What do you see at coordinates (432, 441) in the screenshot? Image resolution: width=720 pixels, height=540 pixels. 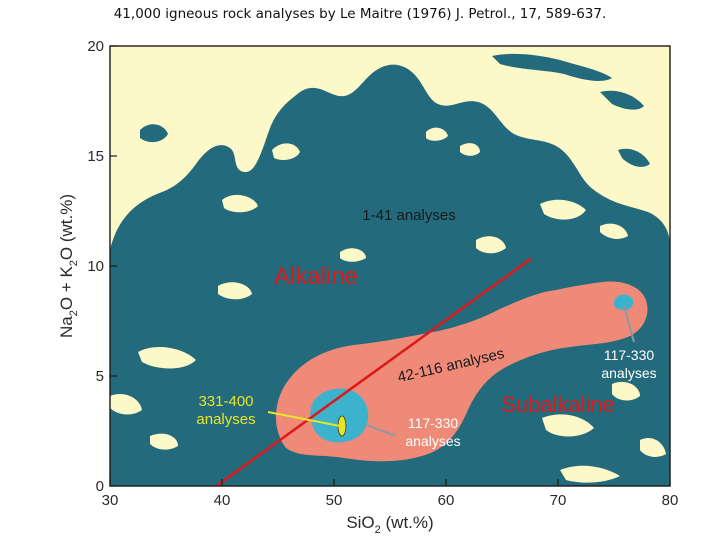 I see `label-high-left-line2: analyses` at bounding box center [432, 441].